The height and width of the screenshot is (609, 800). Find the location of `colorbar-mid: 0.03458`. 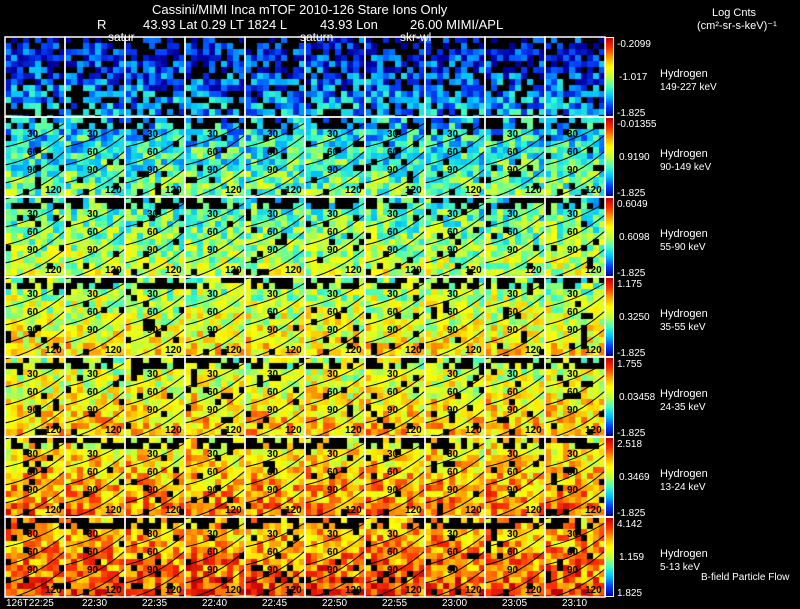

colorbar-mid: 0.03458 is located at coordinates (637, 397).